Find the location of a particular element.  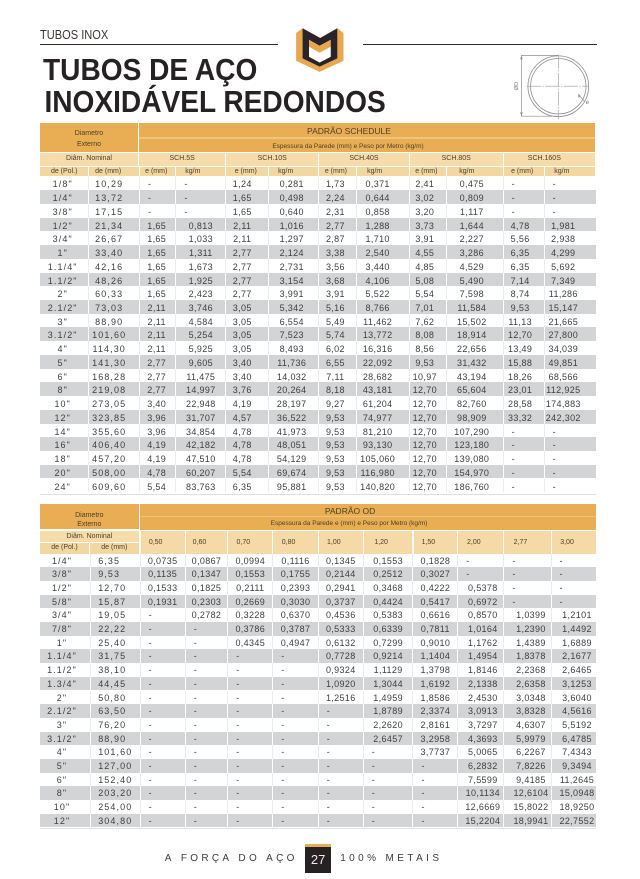

svg-text: ØD is located at coordinates (517, 86).